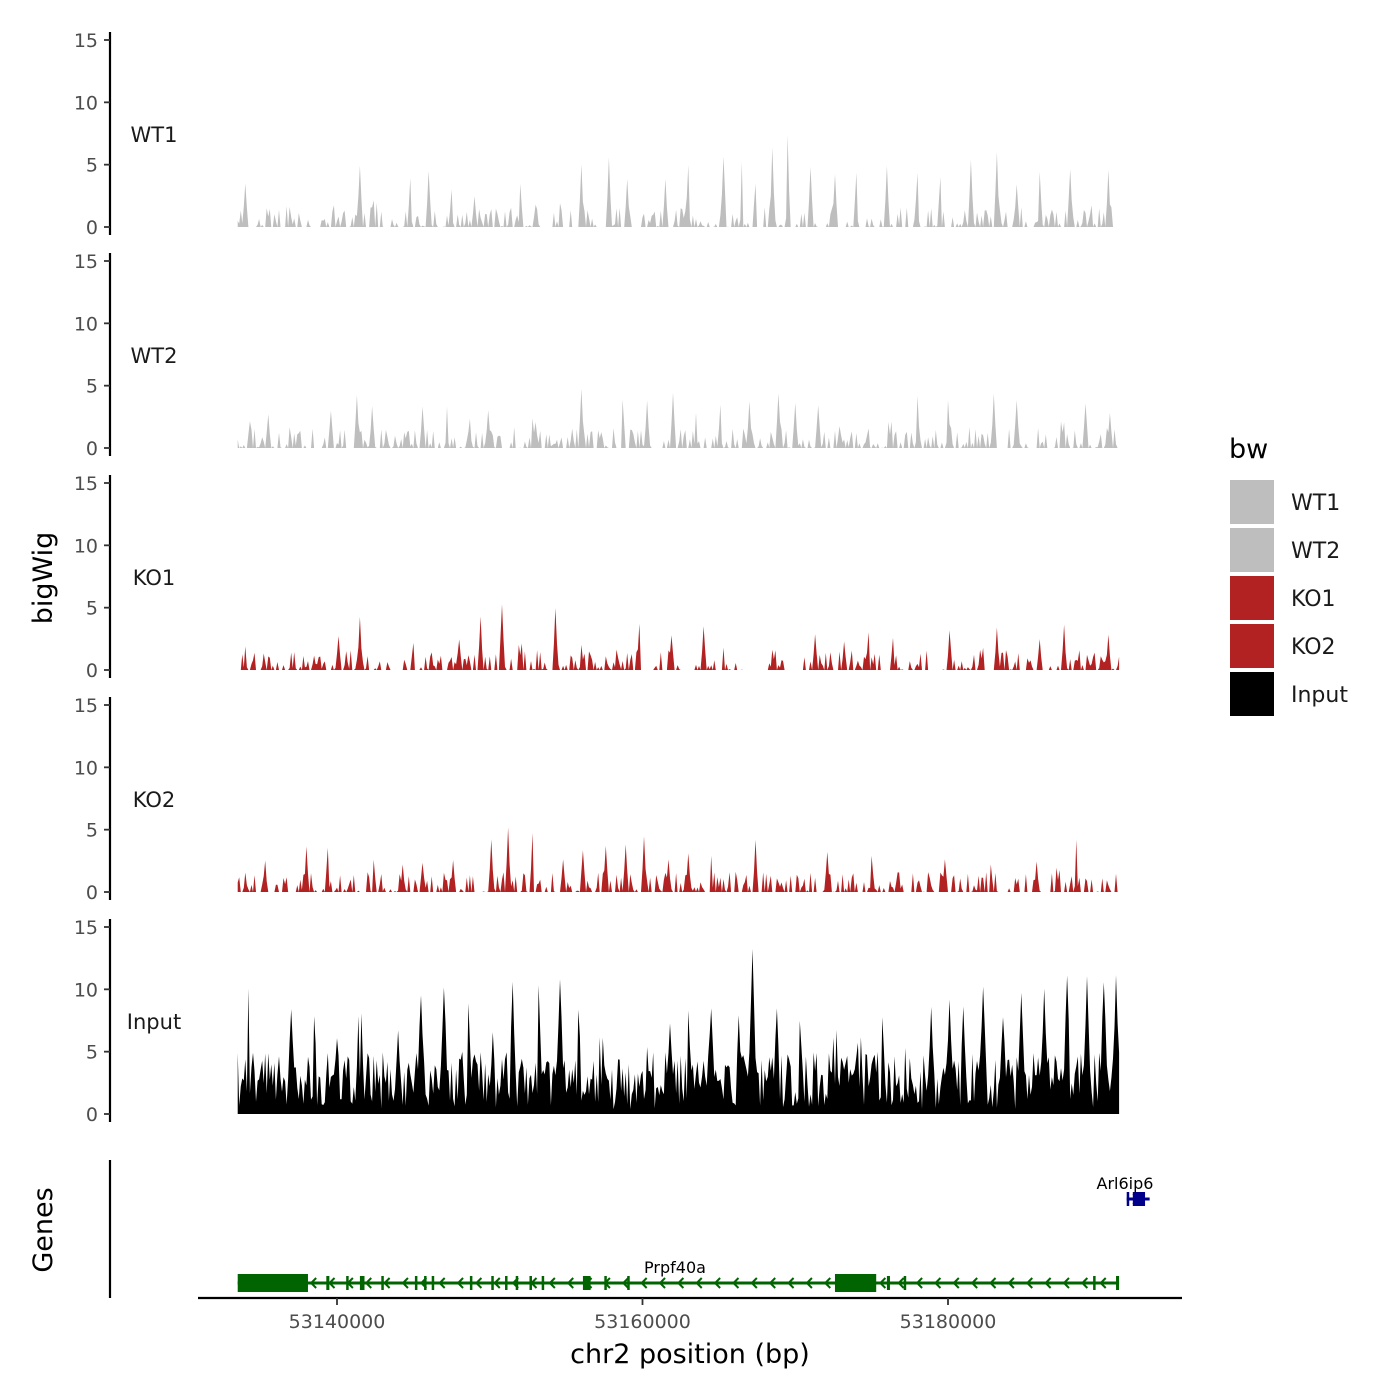  What do you see at coordinates (631, 1229) in the screenshot?
I see `genes-panel: Prpf40a Arl6ip6` at bounding box center [631, 1229].